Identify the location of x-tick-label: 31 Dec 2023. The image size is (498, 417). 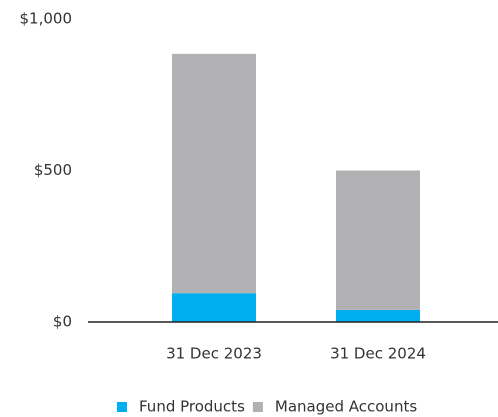
(214, 354).